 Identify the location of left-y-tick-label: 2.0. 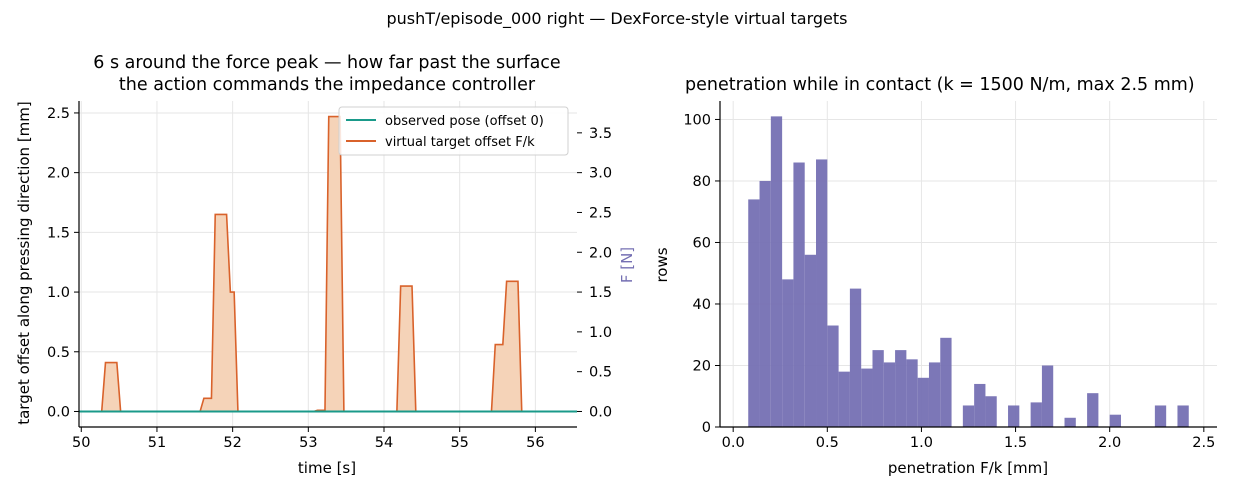
(58, 174).